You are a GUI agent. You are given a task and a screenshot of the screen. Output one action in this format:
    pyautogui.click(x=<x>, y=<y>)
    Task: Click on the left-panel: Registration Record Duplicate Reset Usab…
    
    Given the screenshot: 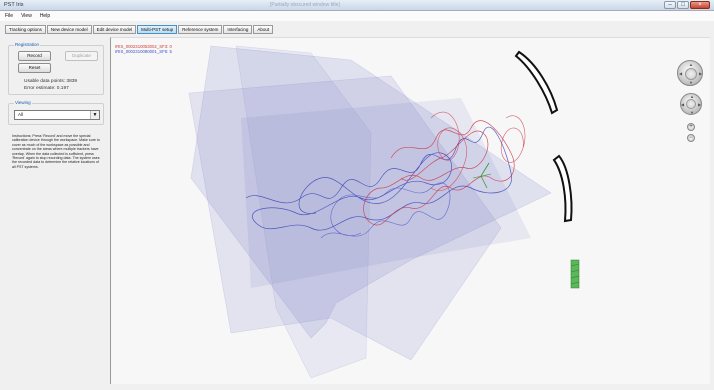 What is the action you would take?
    pyautogui.click(x=56, y=211)
    